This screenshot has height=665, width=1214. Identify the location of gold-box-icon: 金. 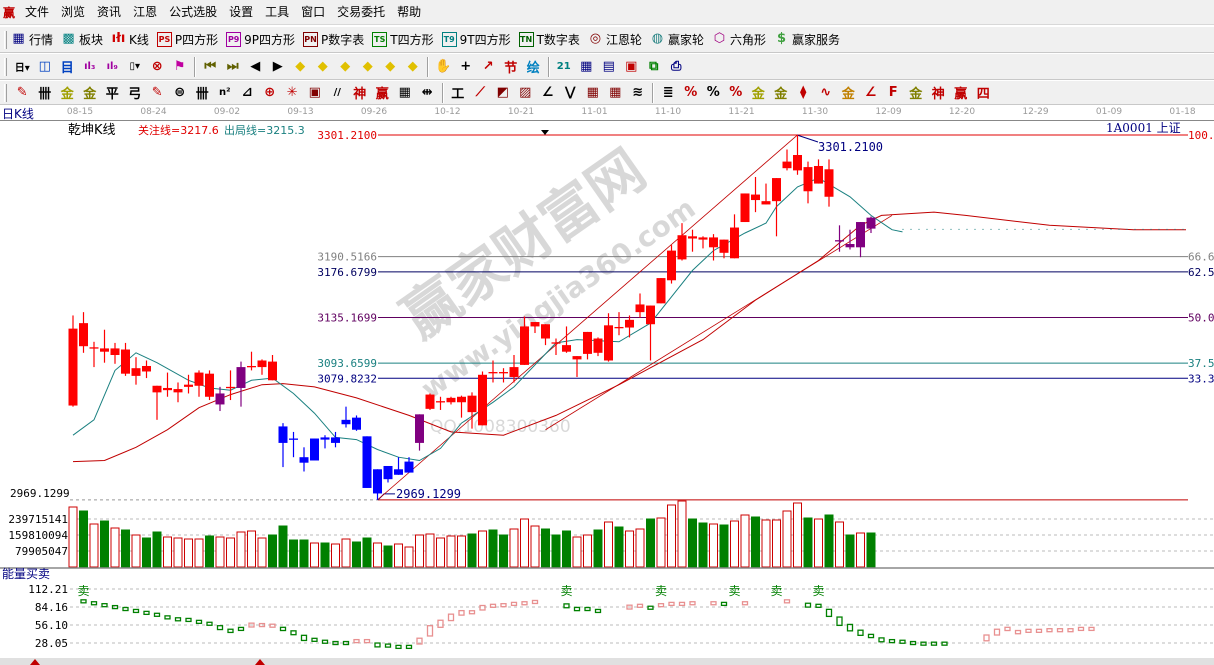
(848, 94).